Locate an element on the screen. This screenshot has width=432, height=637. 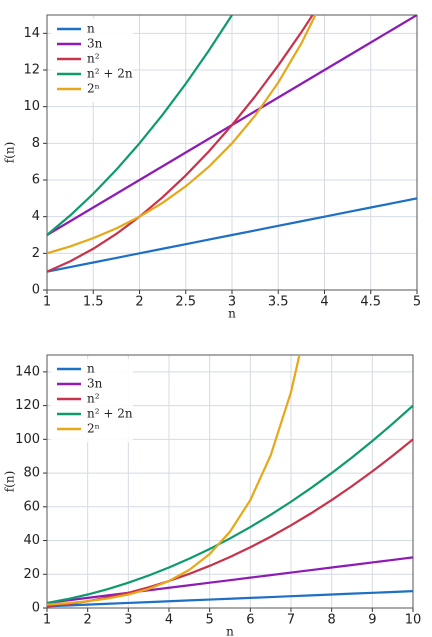
y-tick-label: 6 is located at coordinates (36, 180).